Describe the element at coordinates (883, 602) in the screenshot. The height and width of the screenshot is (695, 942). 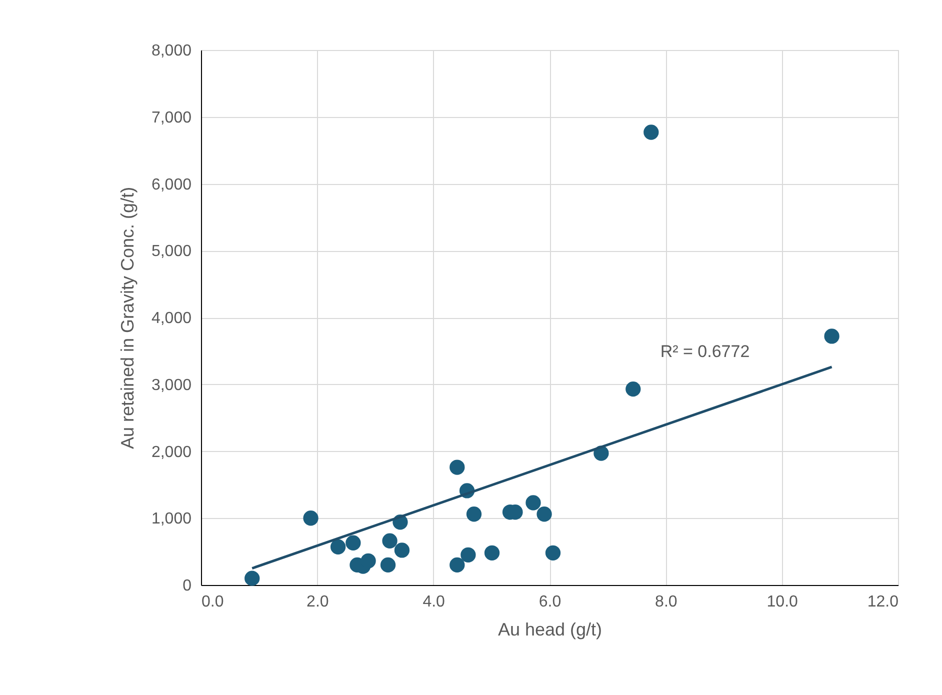
I see `x-tick-label: 12.0` at that location.